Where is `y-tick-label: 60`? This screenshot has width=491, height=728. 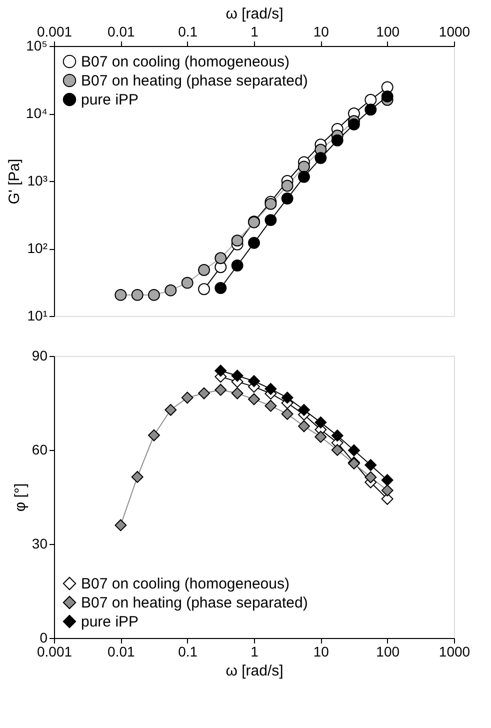
y-tick-label: 60 is located at coordinates (40, 450).